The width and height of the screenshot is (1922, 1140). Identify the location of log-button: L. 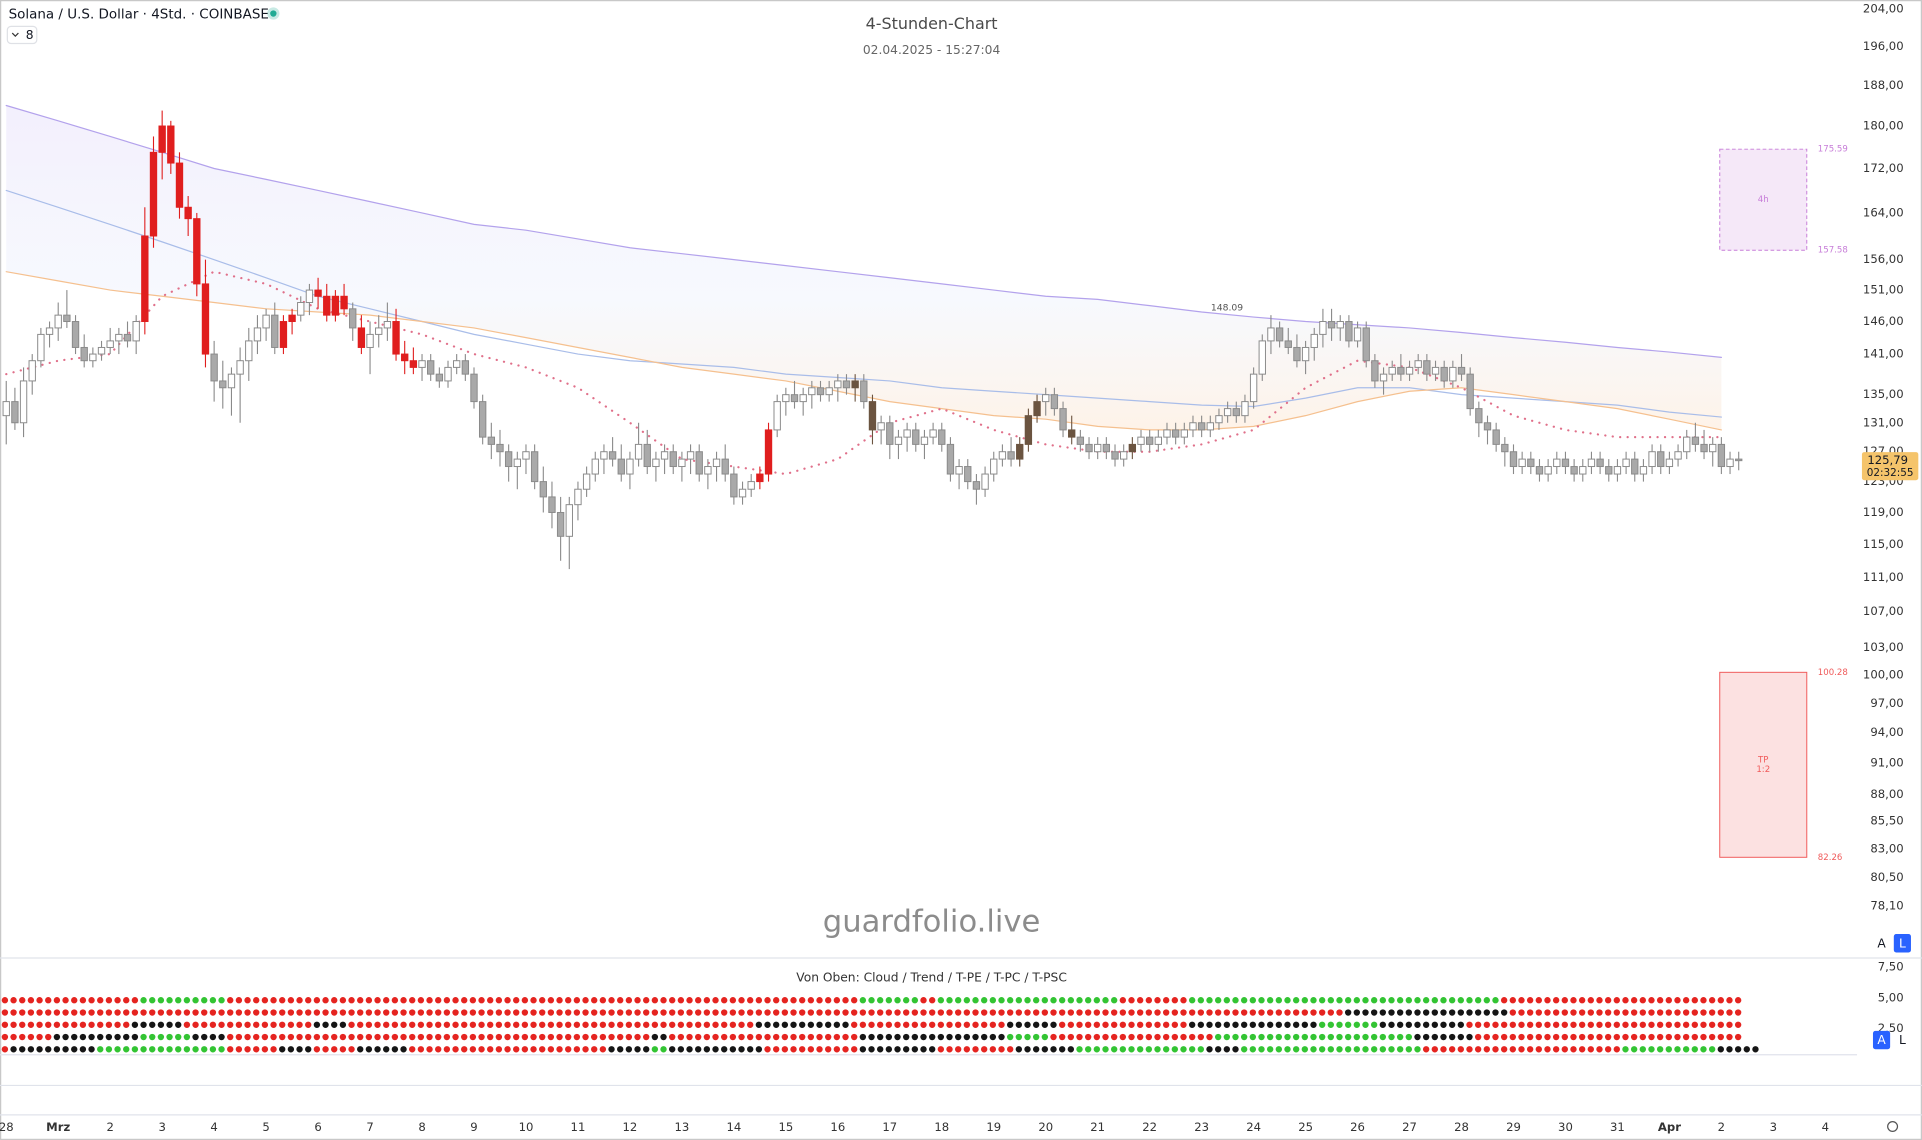
(1902, 1040).